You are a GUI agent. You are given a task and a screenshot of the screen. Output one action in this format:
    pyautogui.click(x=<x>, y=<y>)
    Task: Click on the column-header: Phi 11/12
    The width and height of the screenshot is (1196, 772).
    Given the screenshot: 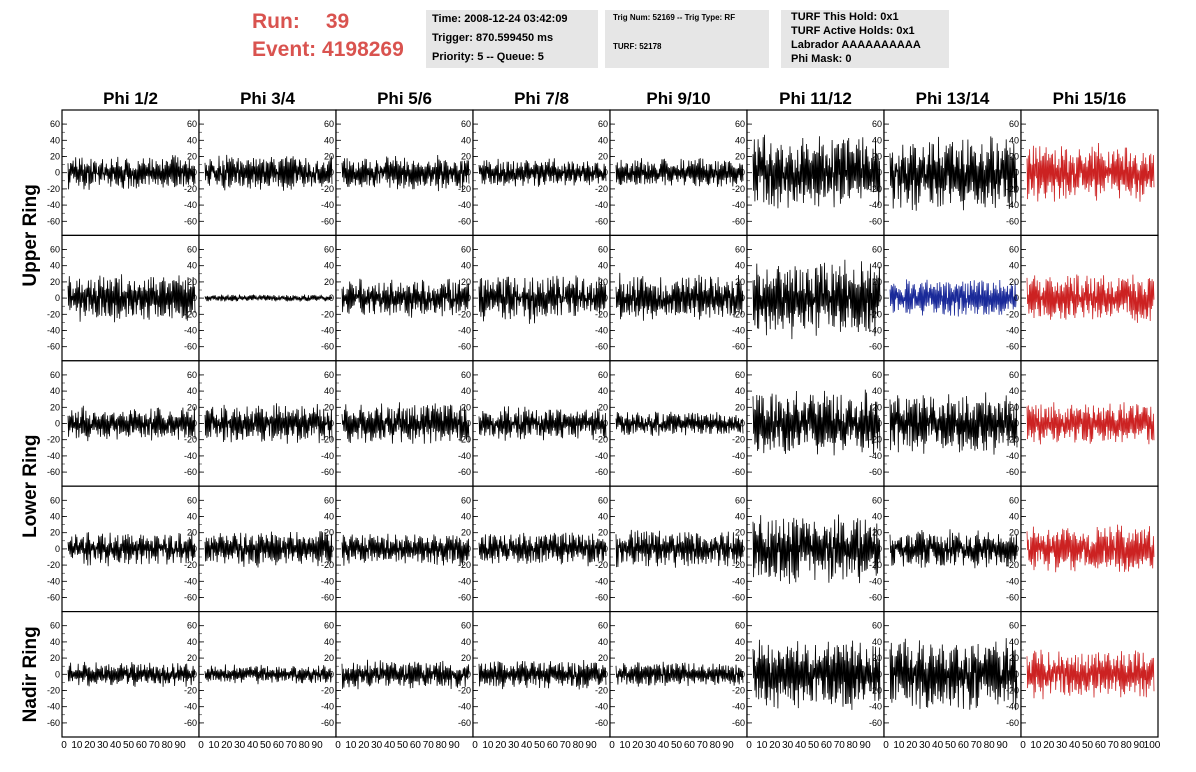 What is the action you would take?
    pyautogui.click(x=815, y=98)
    